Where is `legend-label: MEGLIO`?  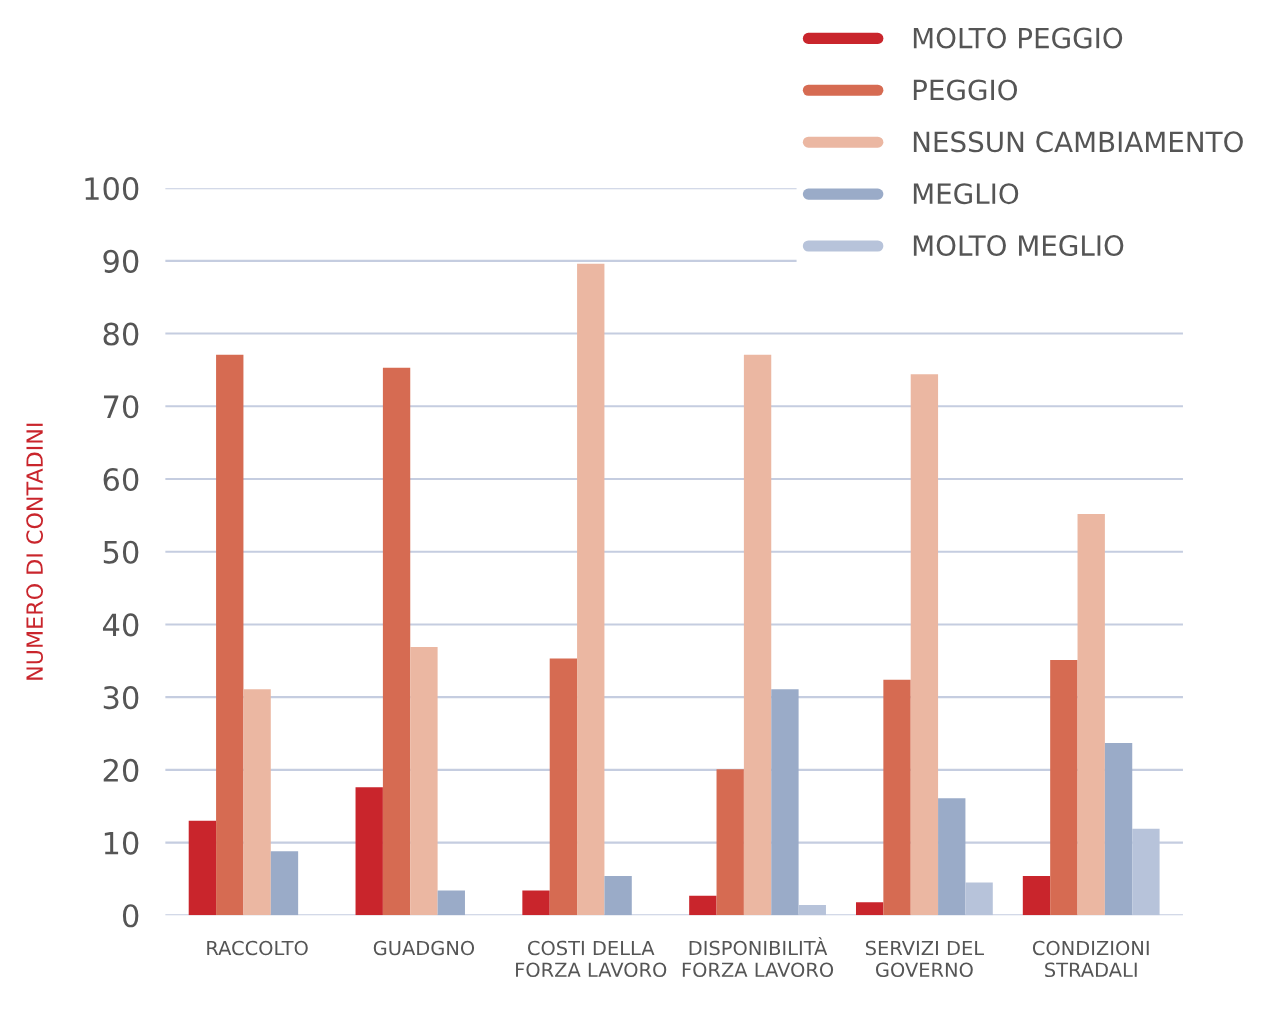 legend-label: MEGLIO is located at coordinates (966, 194).